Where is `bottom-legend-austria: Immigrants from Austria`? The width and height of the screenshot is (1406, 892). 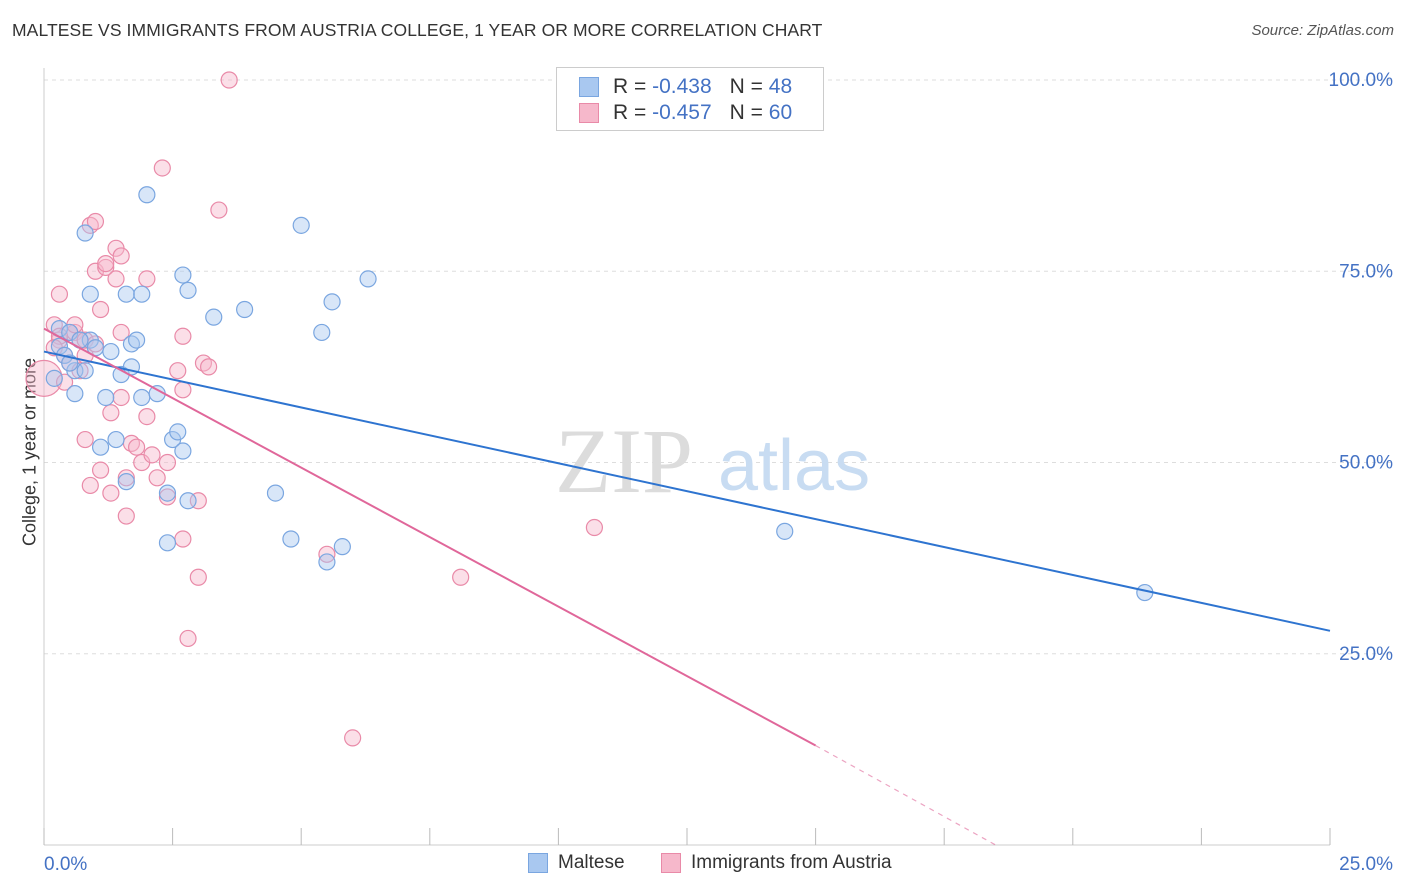
bottom-legend-austria: Immigrants from Austria is located at coordinates (776, 863).